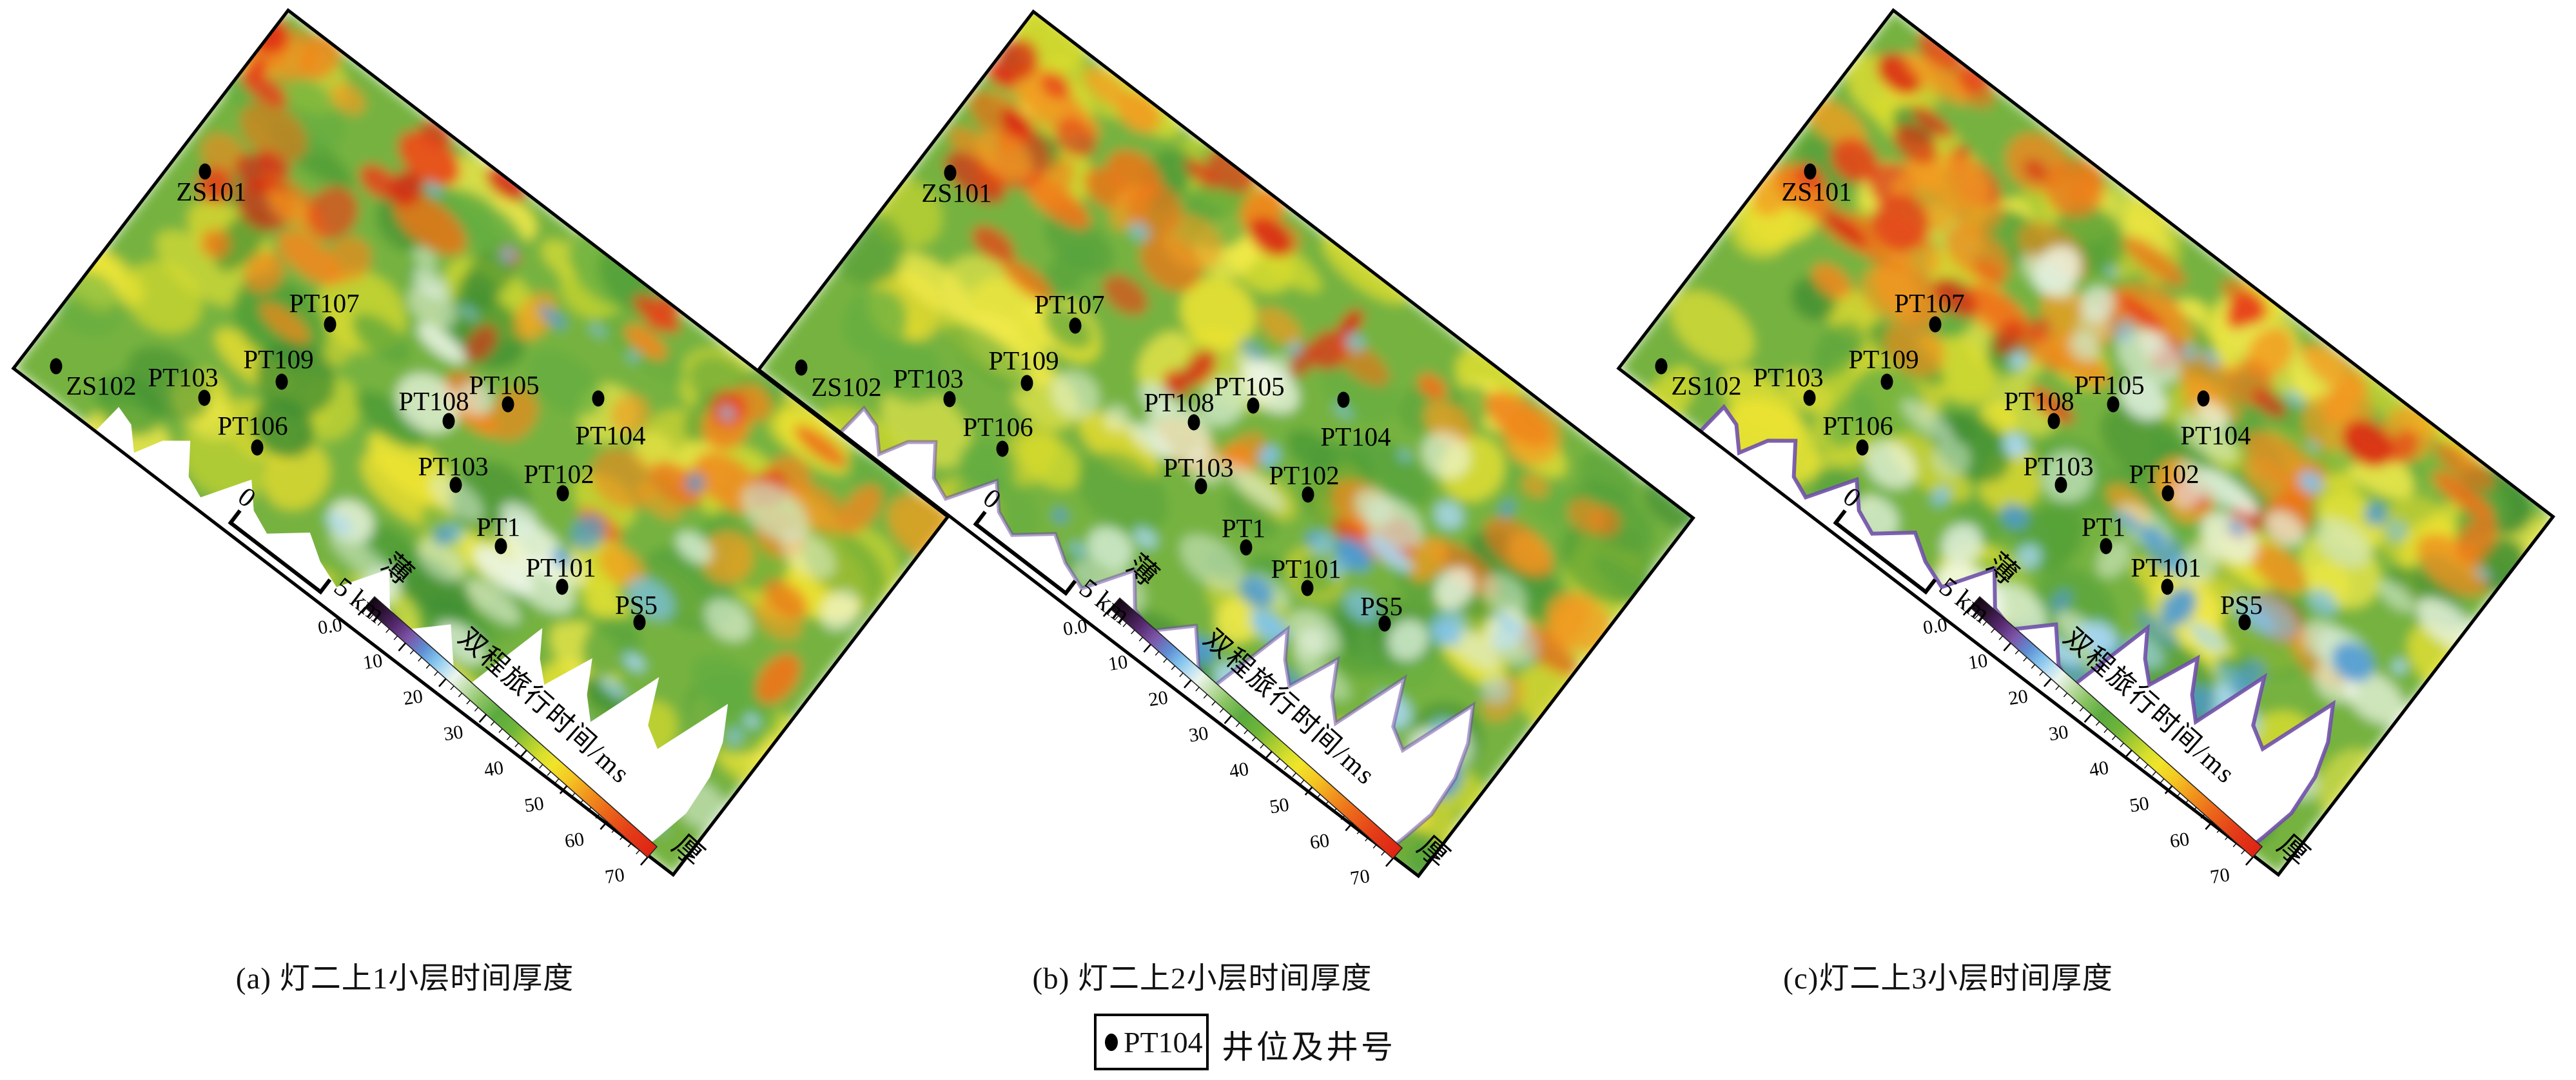 This screenshot has height=1080, width=2576. Describe the element at coordinates (1248, 737) in the screenshot. I see `colorbar-ticks` at that location.